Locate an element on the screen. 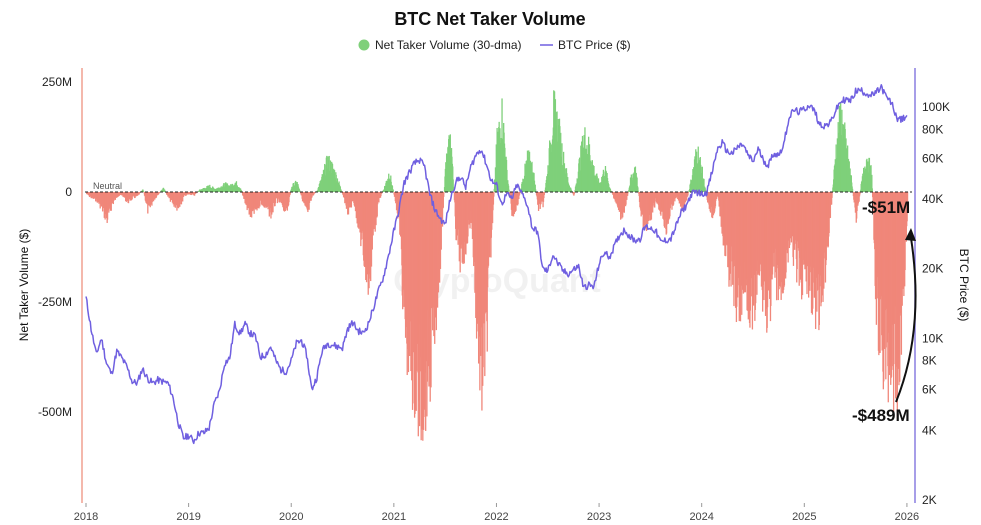  right-tick-label: 6K is located at coordinates (929, 390).